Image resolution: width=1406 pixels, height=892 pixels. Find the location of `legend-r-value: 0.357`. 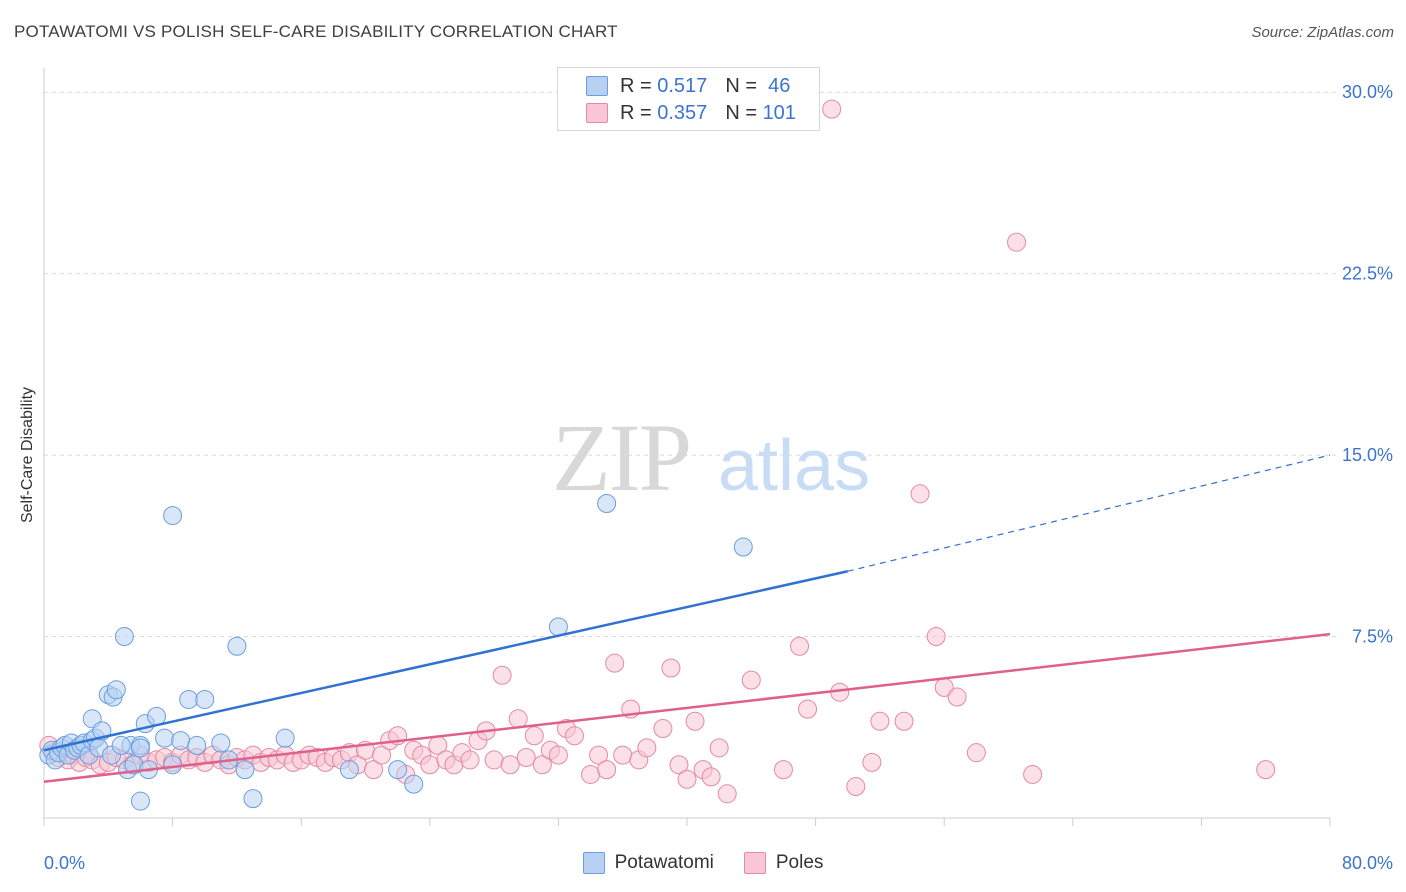

legend-r-value: 0.357 is located at coordinates (682, 112).